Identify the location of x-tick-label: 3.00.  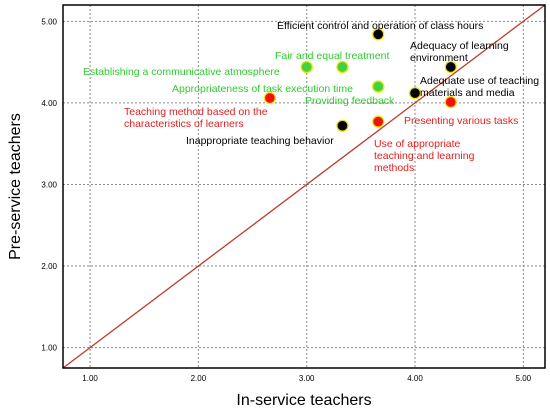
(307, 378).